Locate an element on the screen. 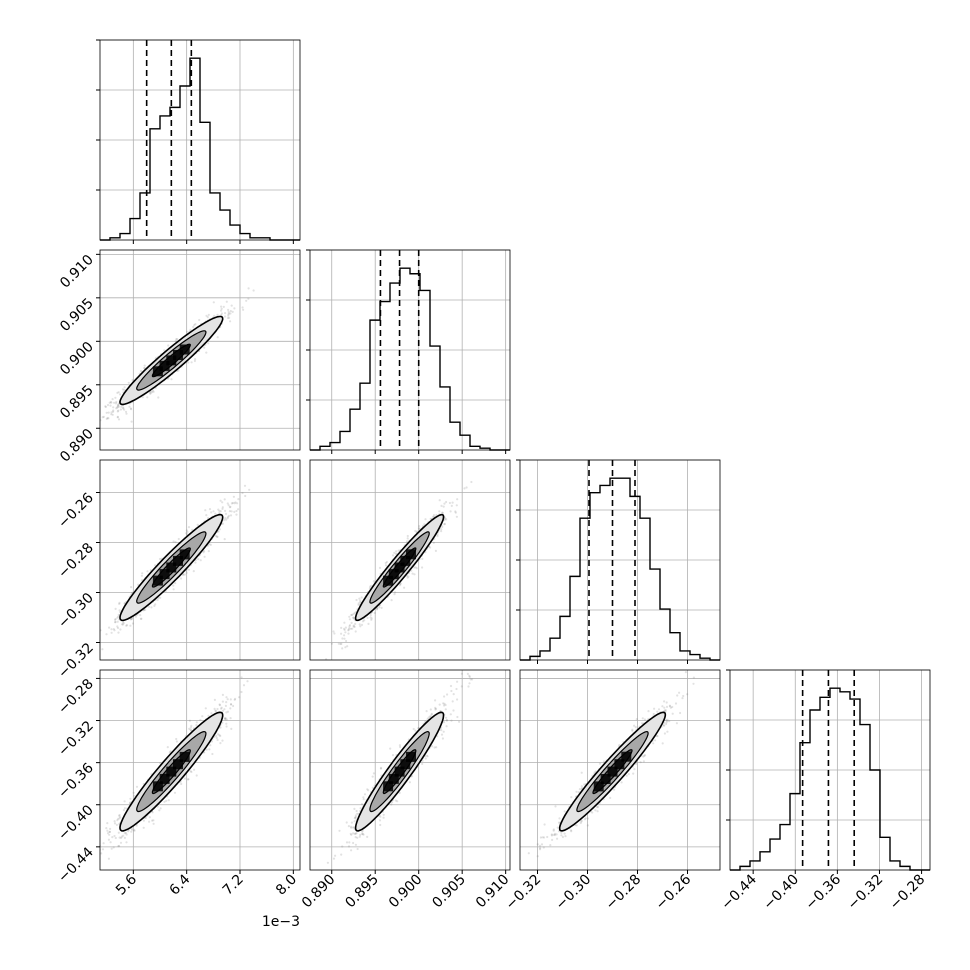 The height and width of the screenshot is (970, 970). panel-content is located at coordinates (177, 355).